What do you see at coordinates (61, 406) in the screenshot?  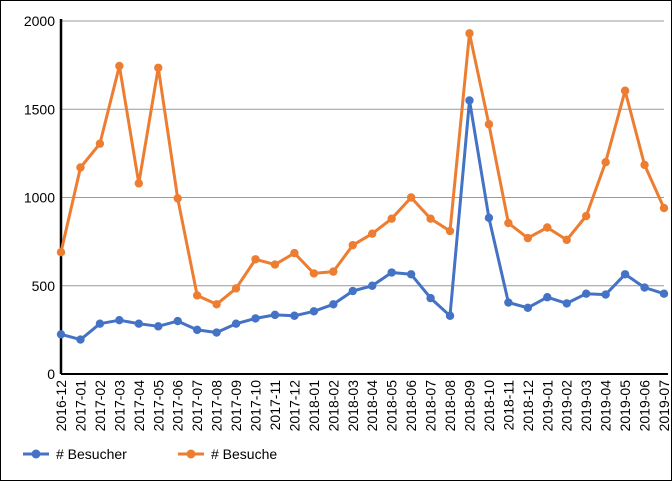 I see `x-tick-label: 2016-12` at bounding box center [61, 406].